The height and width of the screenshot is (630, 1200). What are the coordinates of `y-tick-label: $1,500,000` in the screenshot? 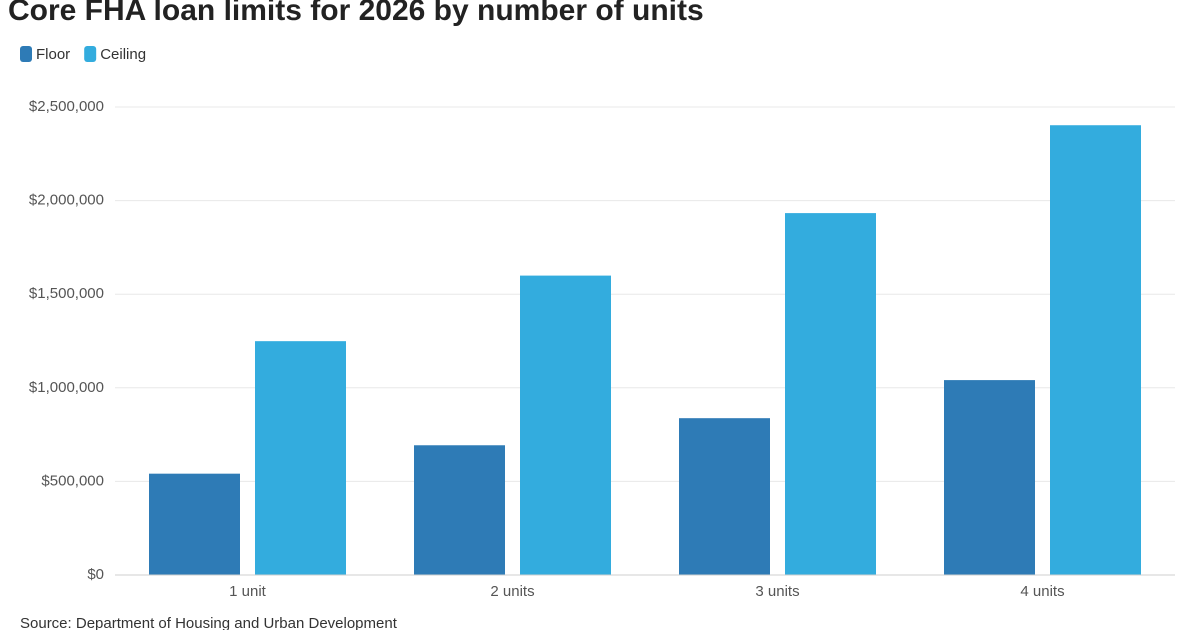 It's located at (66, 293).